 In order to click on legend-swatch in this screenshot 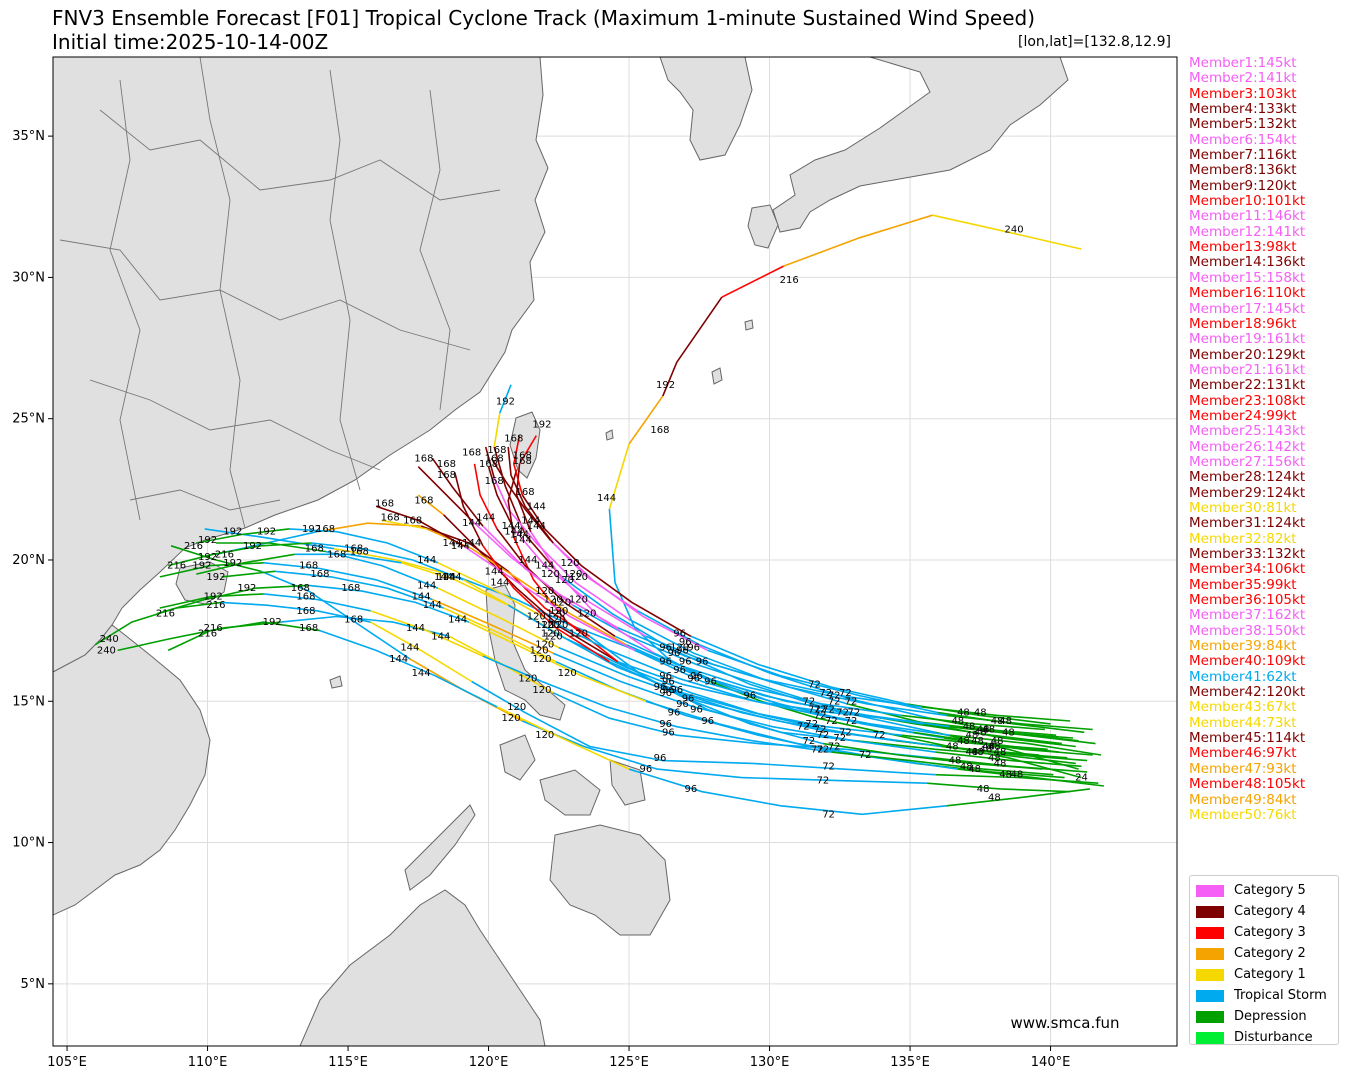, I will do `click(1210, 932)`.